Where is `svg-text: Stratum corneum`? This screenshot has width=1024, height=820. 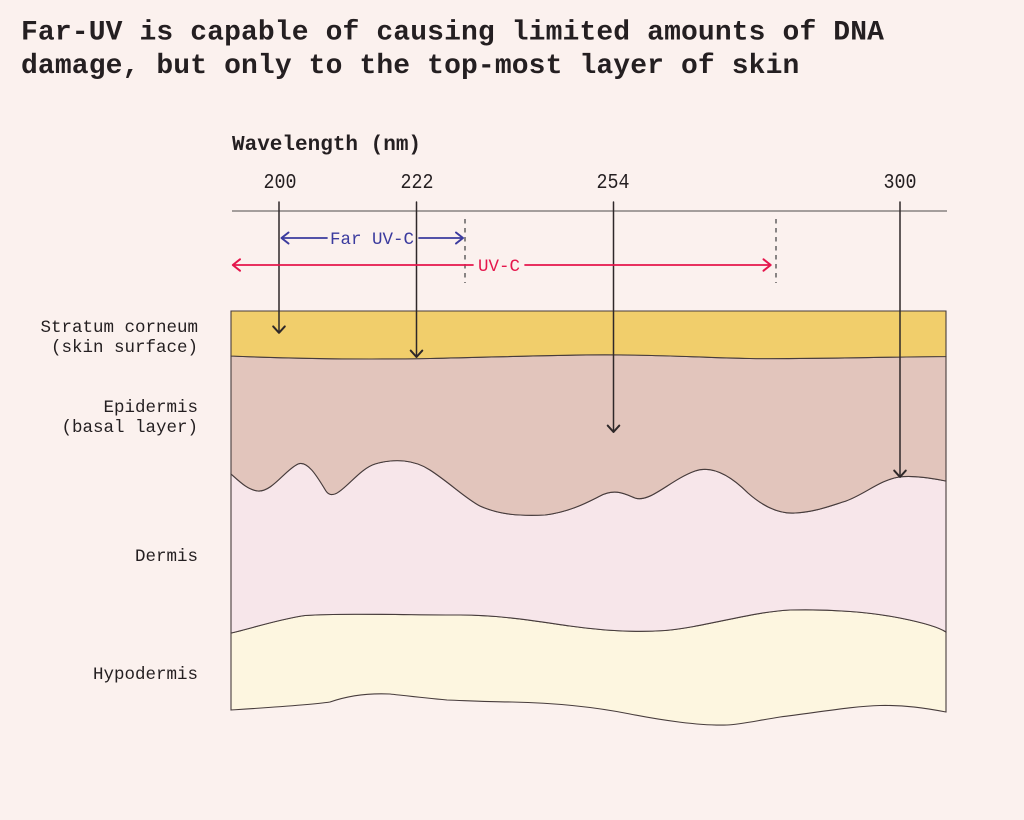
svg-text: Stratum corneum is located at coordinates (119, 328).